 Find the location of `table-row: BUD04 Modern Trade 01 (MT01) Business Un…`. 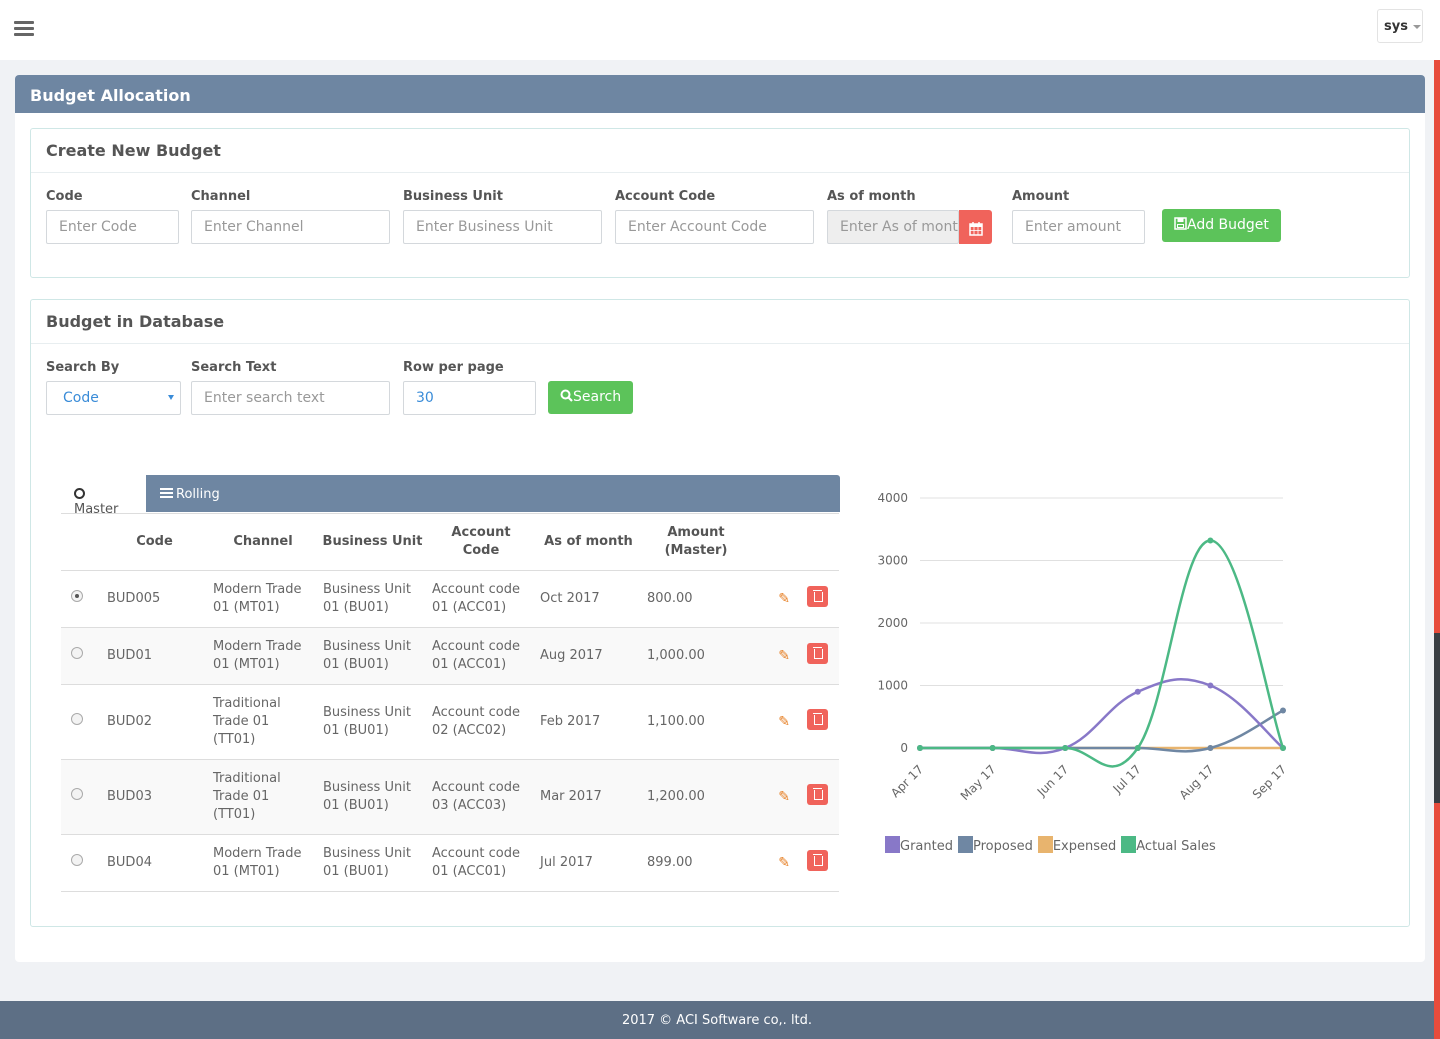

table-row: BUD04 Modern Trade 01 (MT01) Business Un… is located at coordinates (450, 863).